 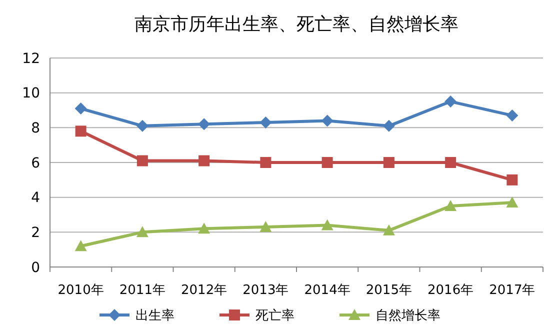 What do you see at coordinates (31, 58) in the screenshot?
I see `y-tick-label: 12` at bounding box center [31, 58].